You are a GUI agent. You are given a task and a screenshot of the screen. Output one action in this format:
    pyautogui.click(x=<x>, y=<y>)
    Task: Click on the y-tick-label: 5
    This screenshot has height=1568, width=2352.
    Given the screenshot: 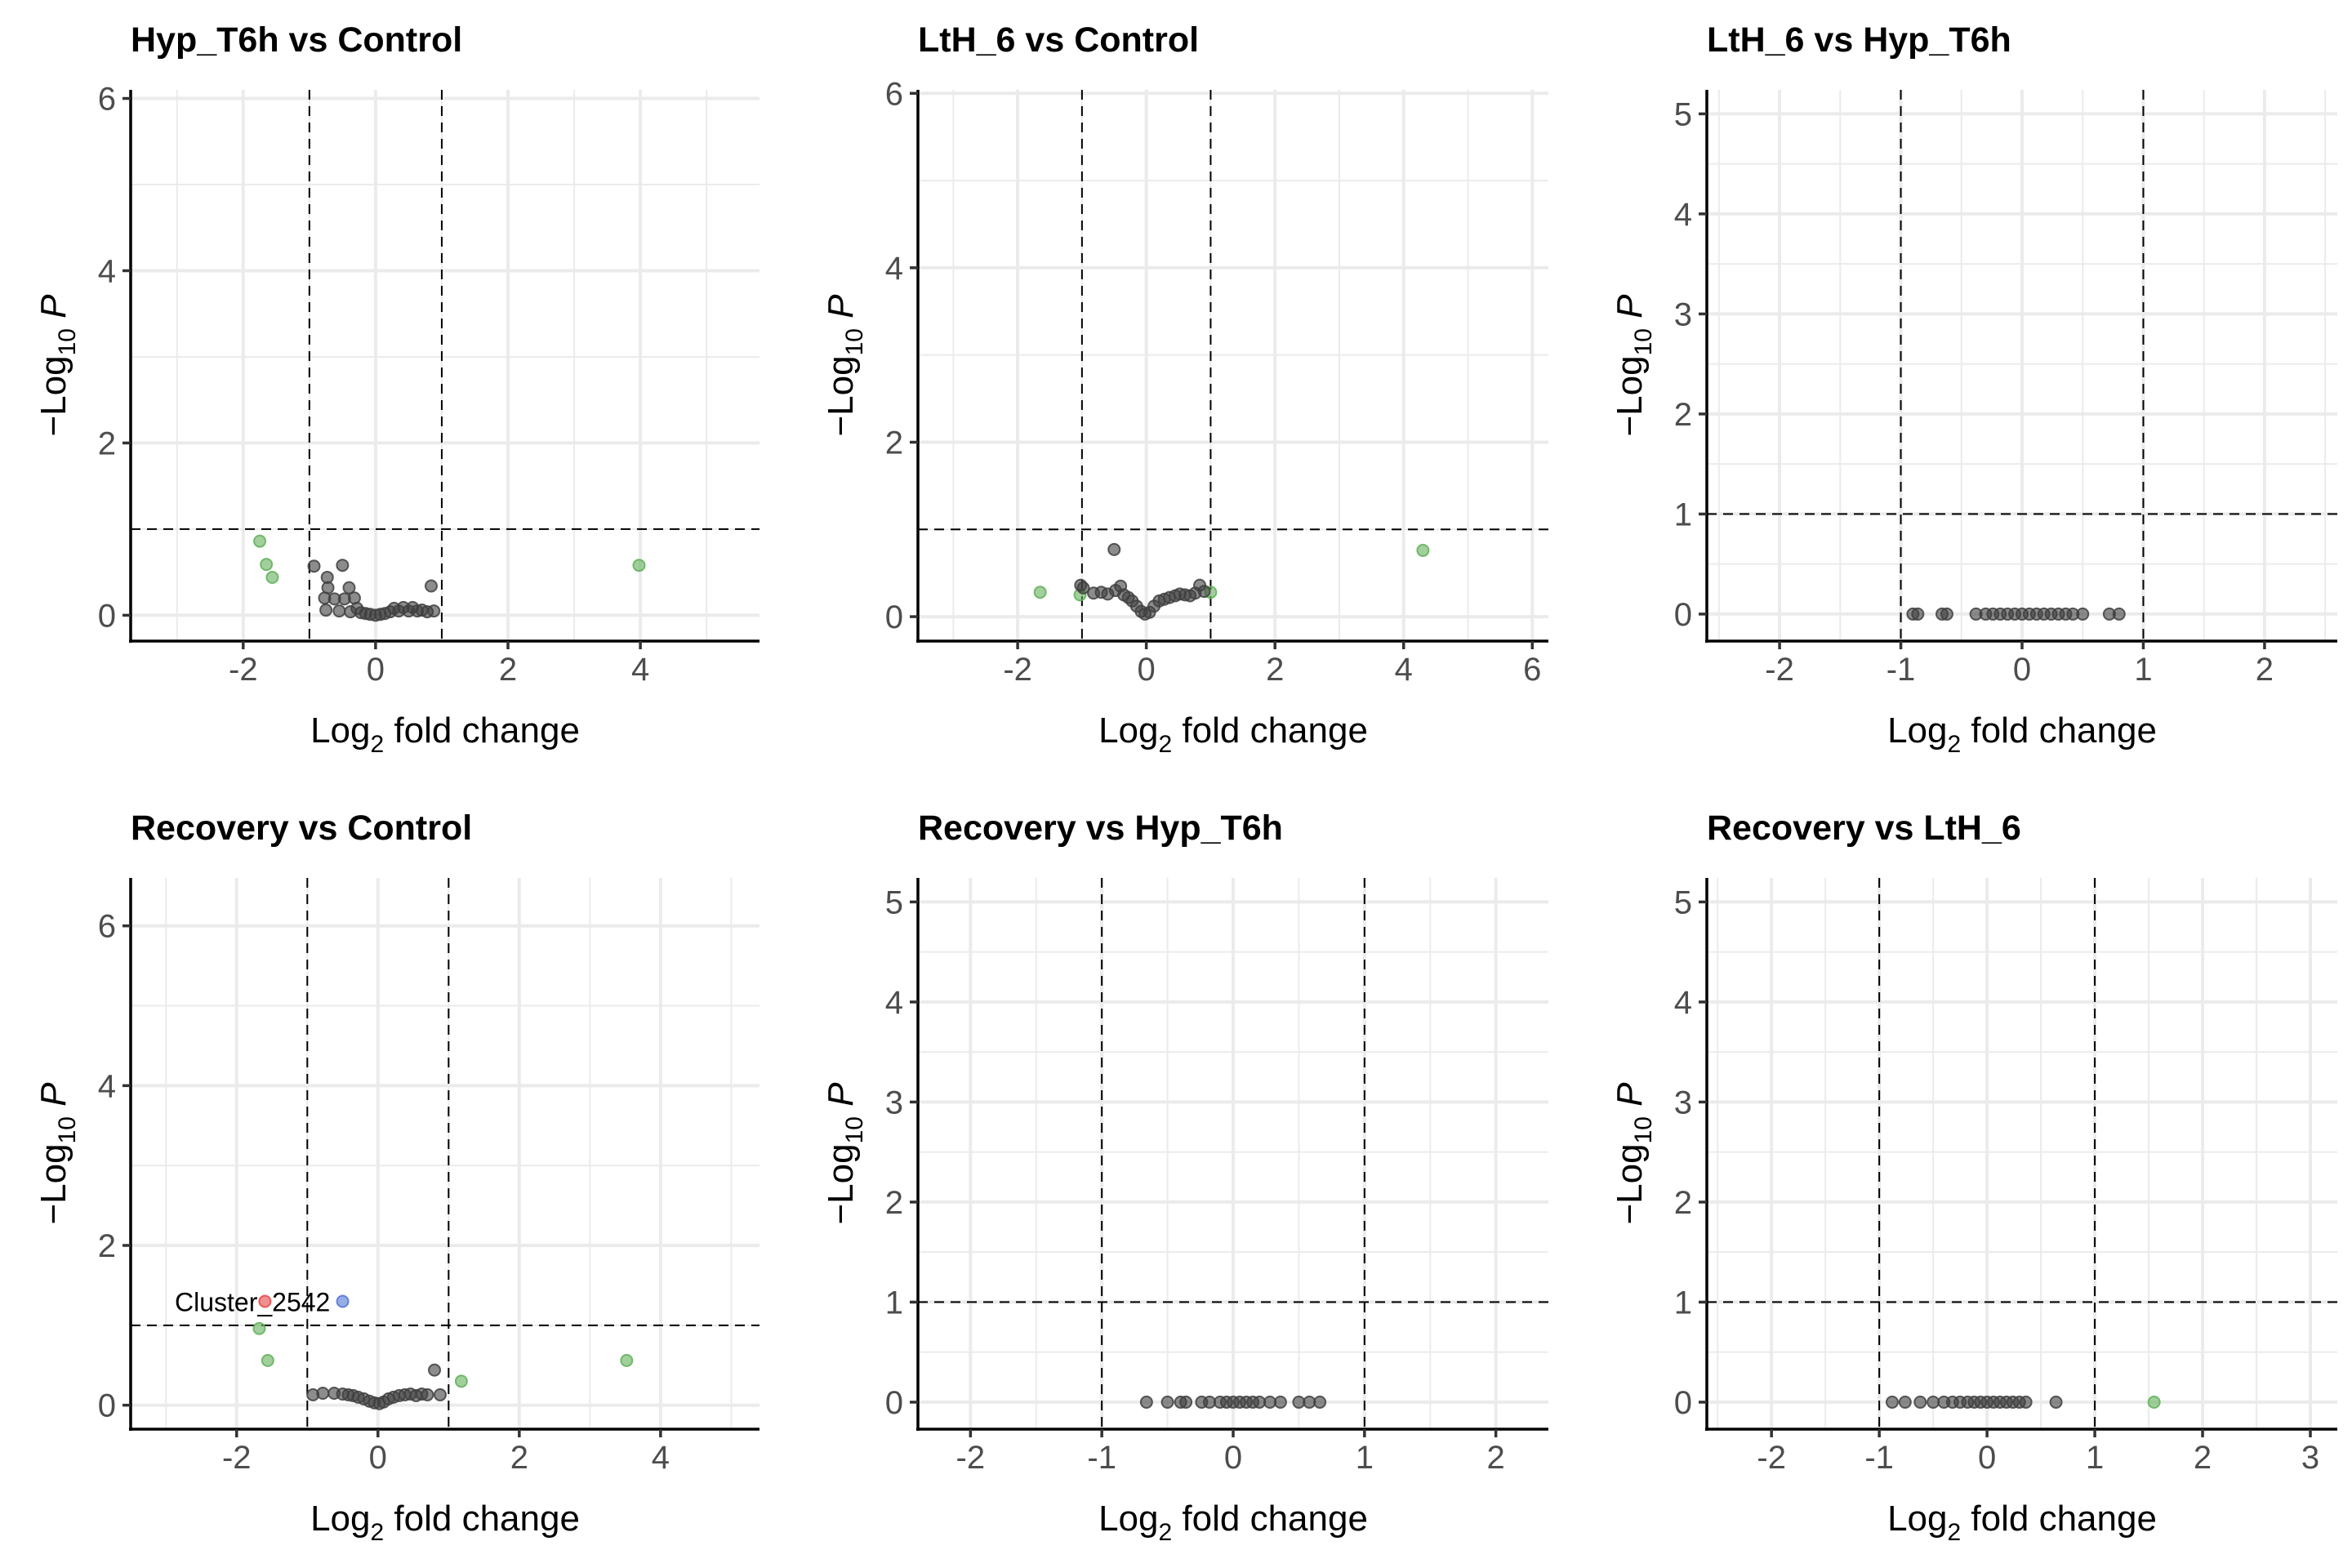 What is the action you would take?
    pyautogui.click(x=1683, y=902)
    